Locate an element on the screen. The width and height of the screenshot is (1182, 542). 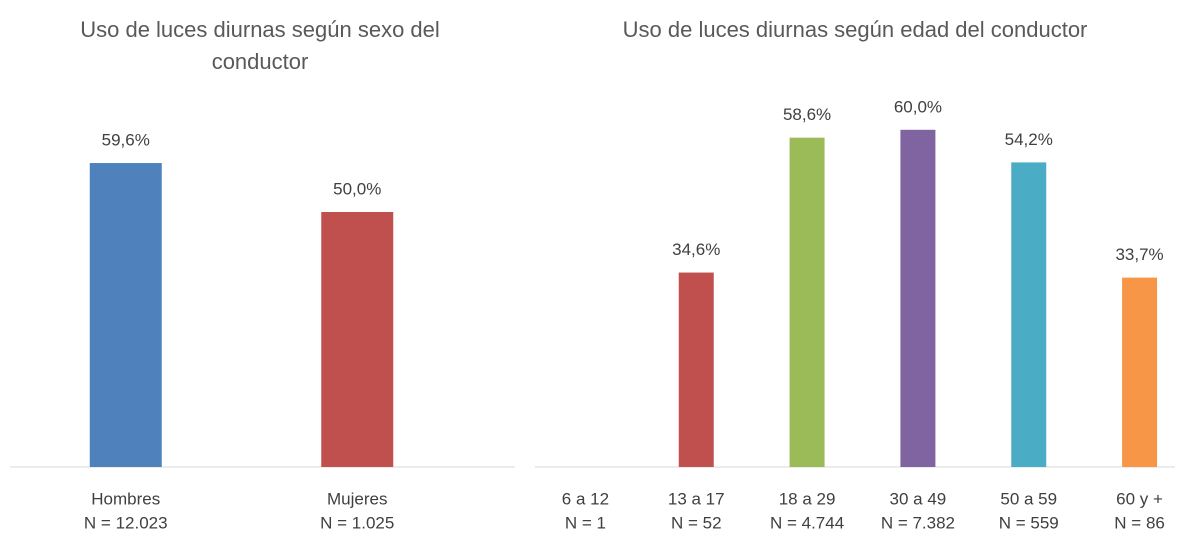
sample-size-label: N = 86 is located at coordinates (1139, 522).